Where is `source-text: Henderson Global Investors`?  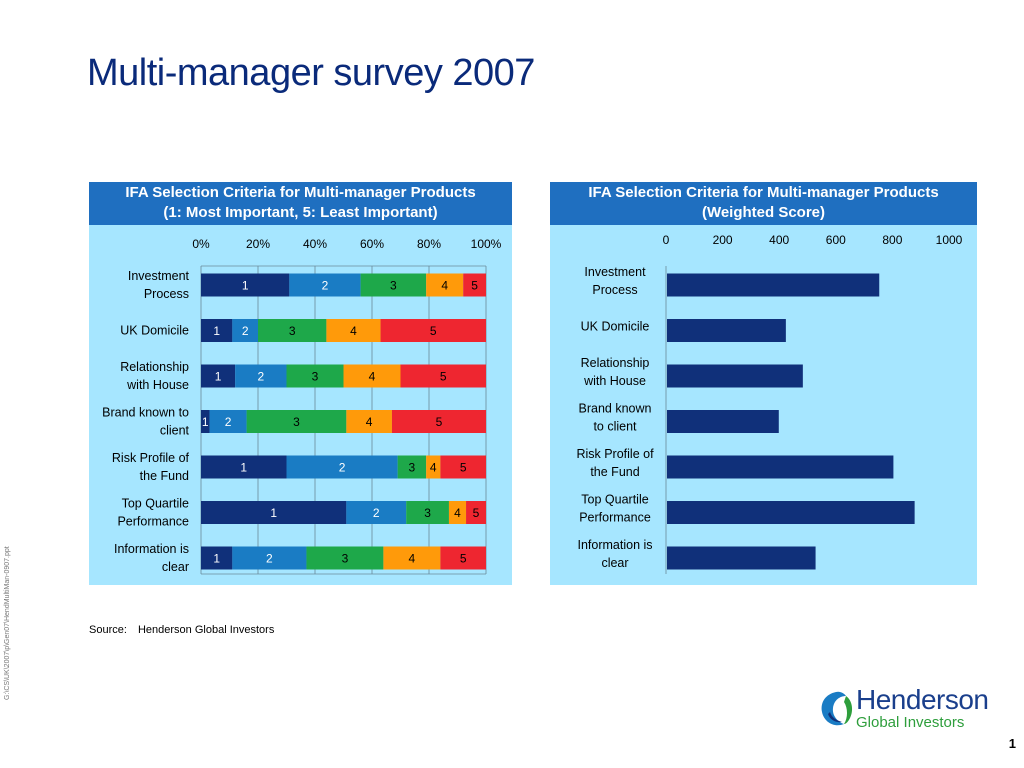 source-text: Henderson Global Investors is located at coordinates (206, 630).